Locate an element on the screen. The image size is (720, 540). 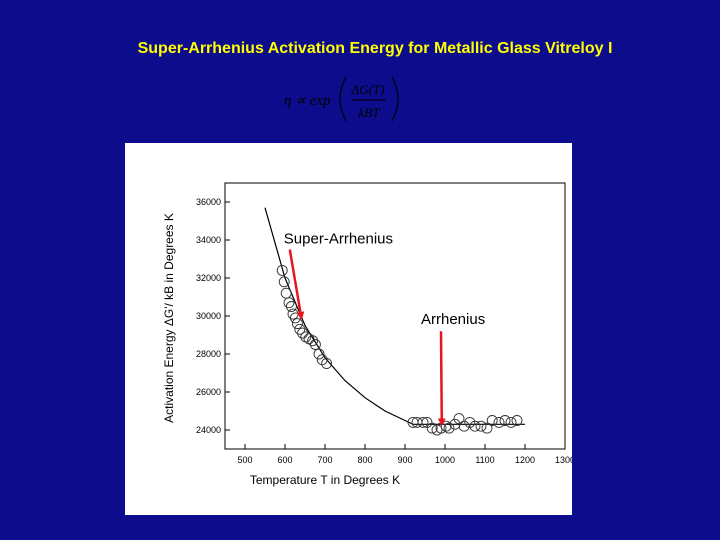
x-tick-label: 800 is located at coordinates (364, 460).